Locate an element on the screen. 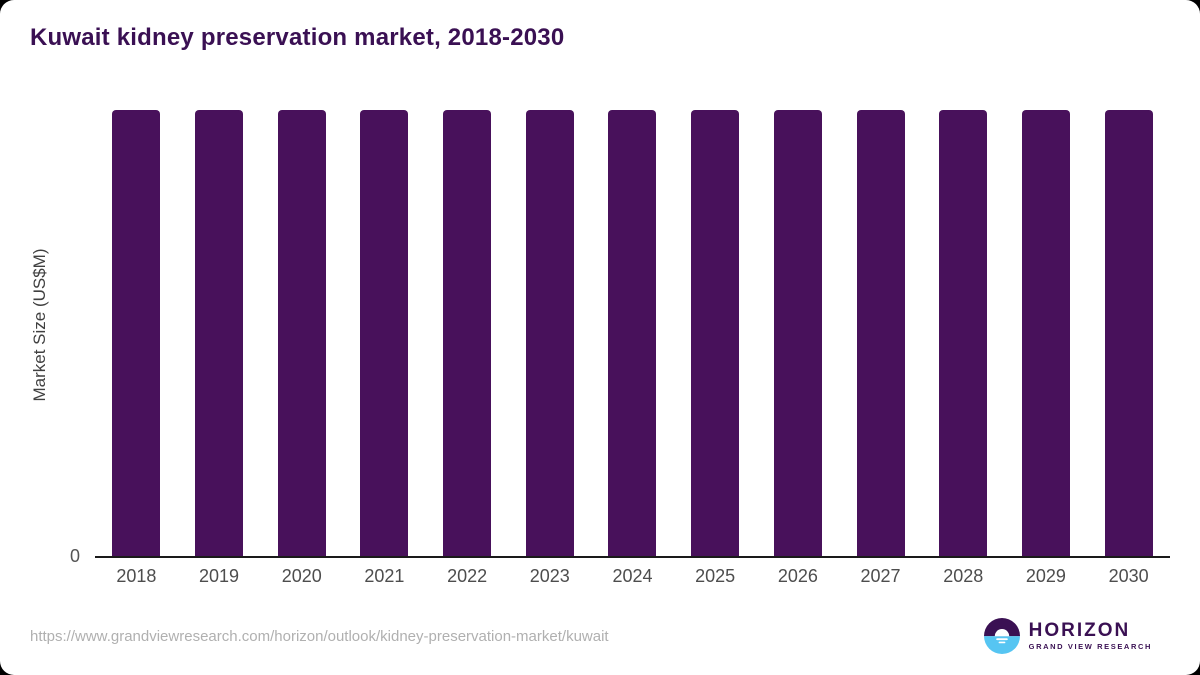 The width and height of the screenshot is (1200, 675). bar-2019 is located at coordinates (219, 333).